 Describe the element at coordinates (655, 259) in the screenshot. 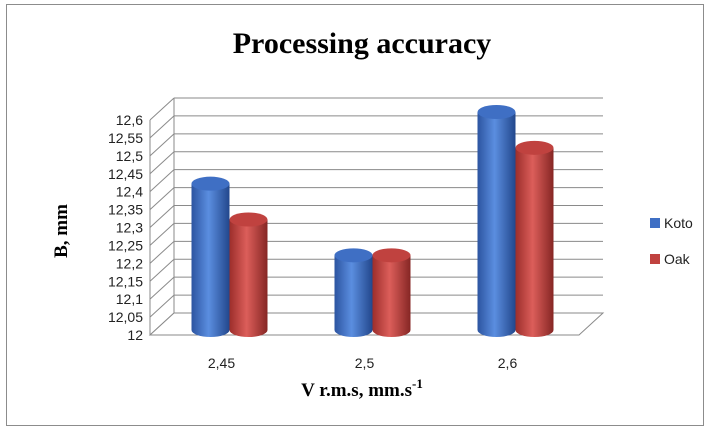

I see `legend-swatch-oak` at that location.